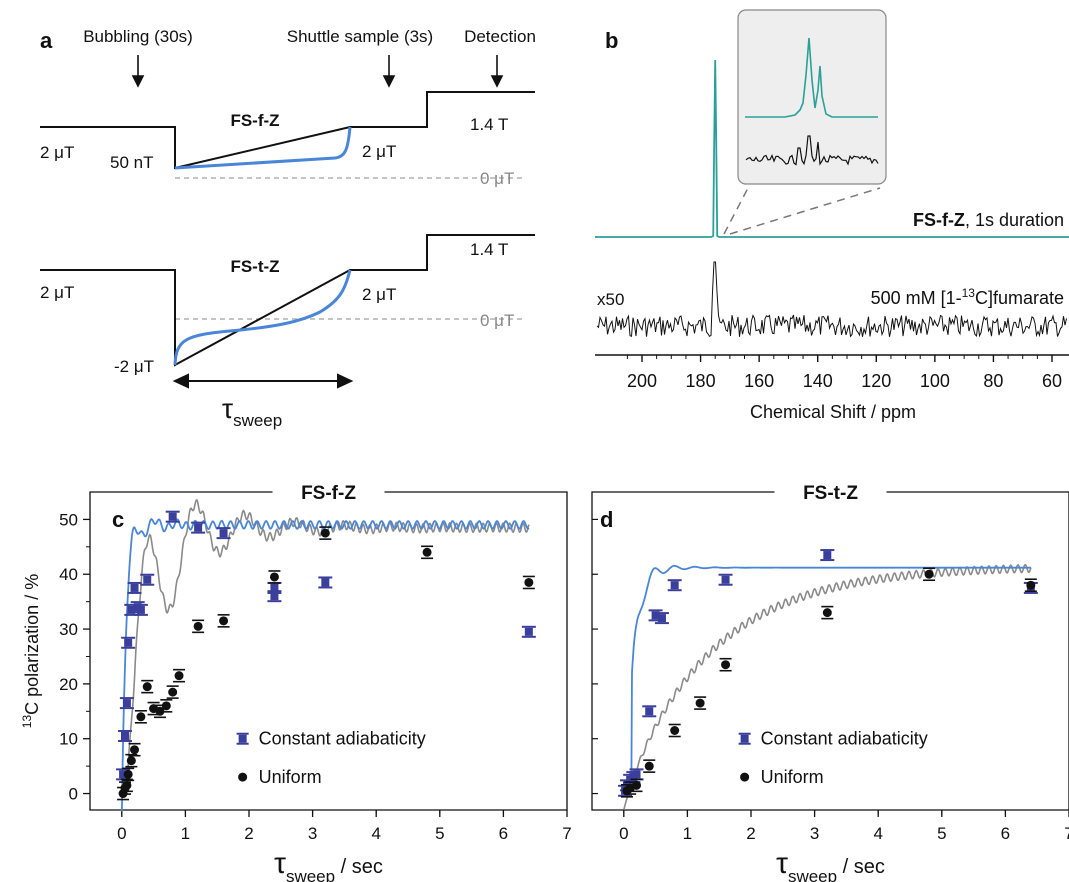  What do you see at coordinates (611, 40) in the screenshot?
I see `panel-letter-b: b` at bounding box center [611, 40].